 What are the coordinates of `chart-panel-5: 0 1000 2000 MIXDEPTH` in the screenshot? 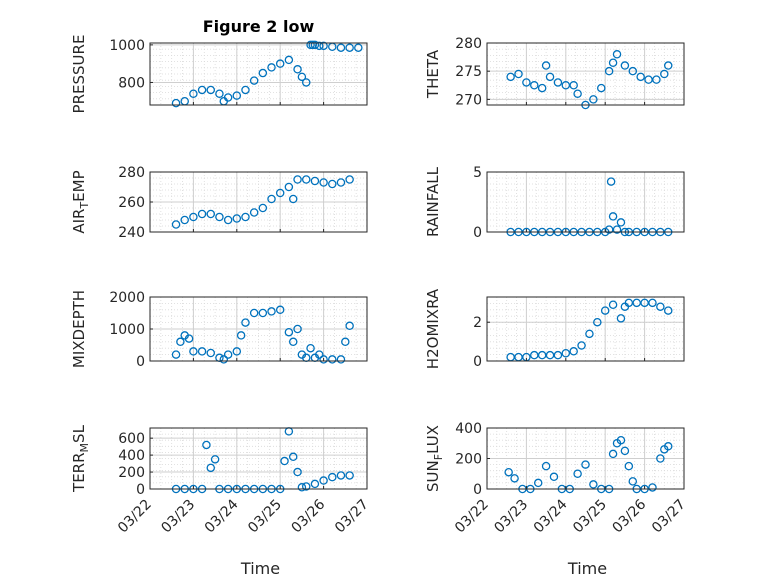 It's located at (219, 330).